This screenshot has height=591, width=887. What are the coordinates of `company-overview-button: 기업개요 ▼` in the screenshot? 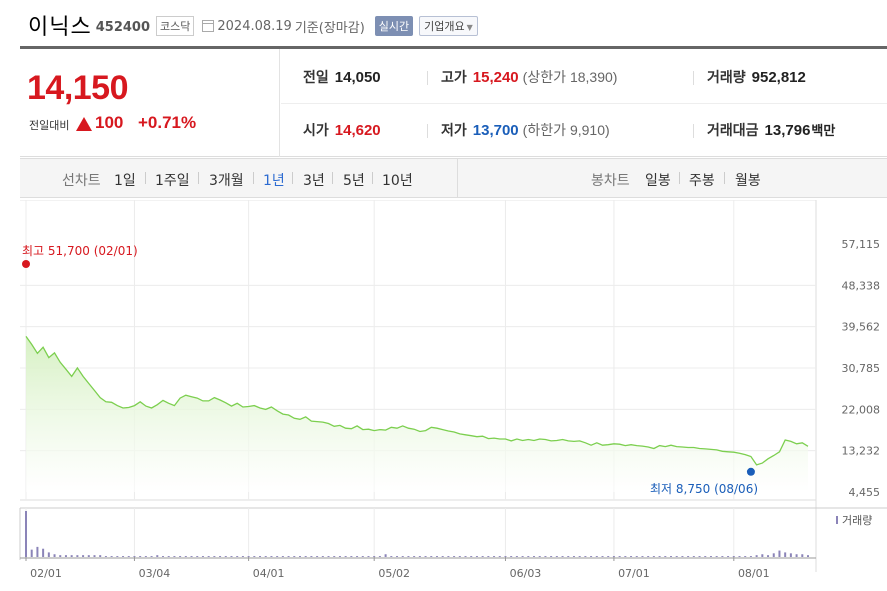 It's located at (448, 26).